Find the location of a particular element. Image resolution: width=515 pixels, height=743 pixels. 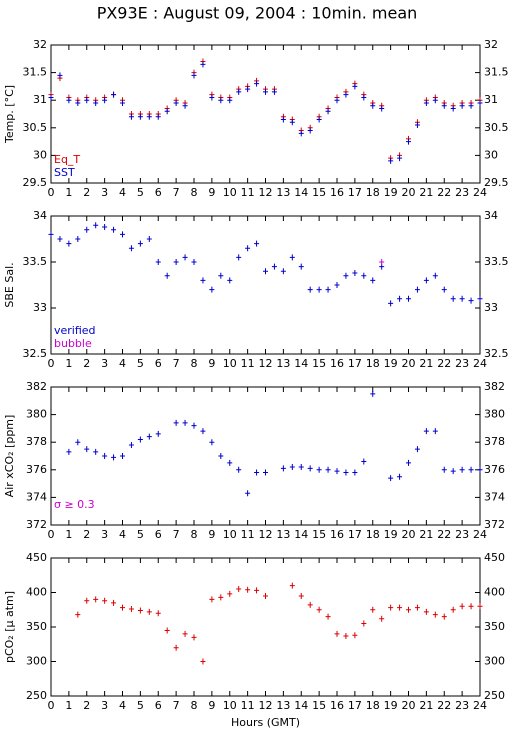

legend-label: Eq_T is located at coordinates (67, 159).